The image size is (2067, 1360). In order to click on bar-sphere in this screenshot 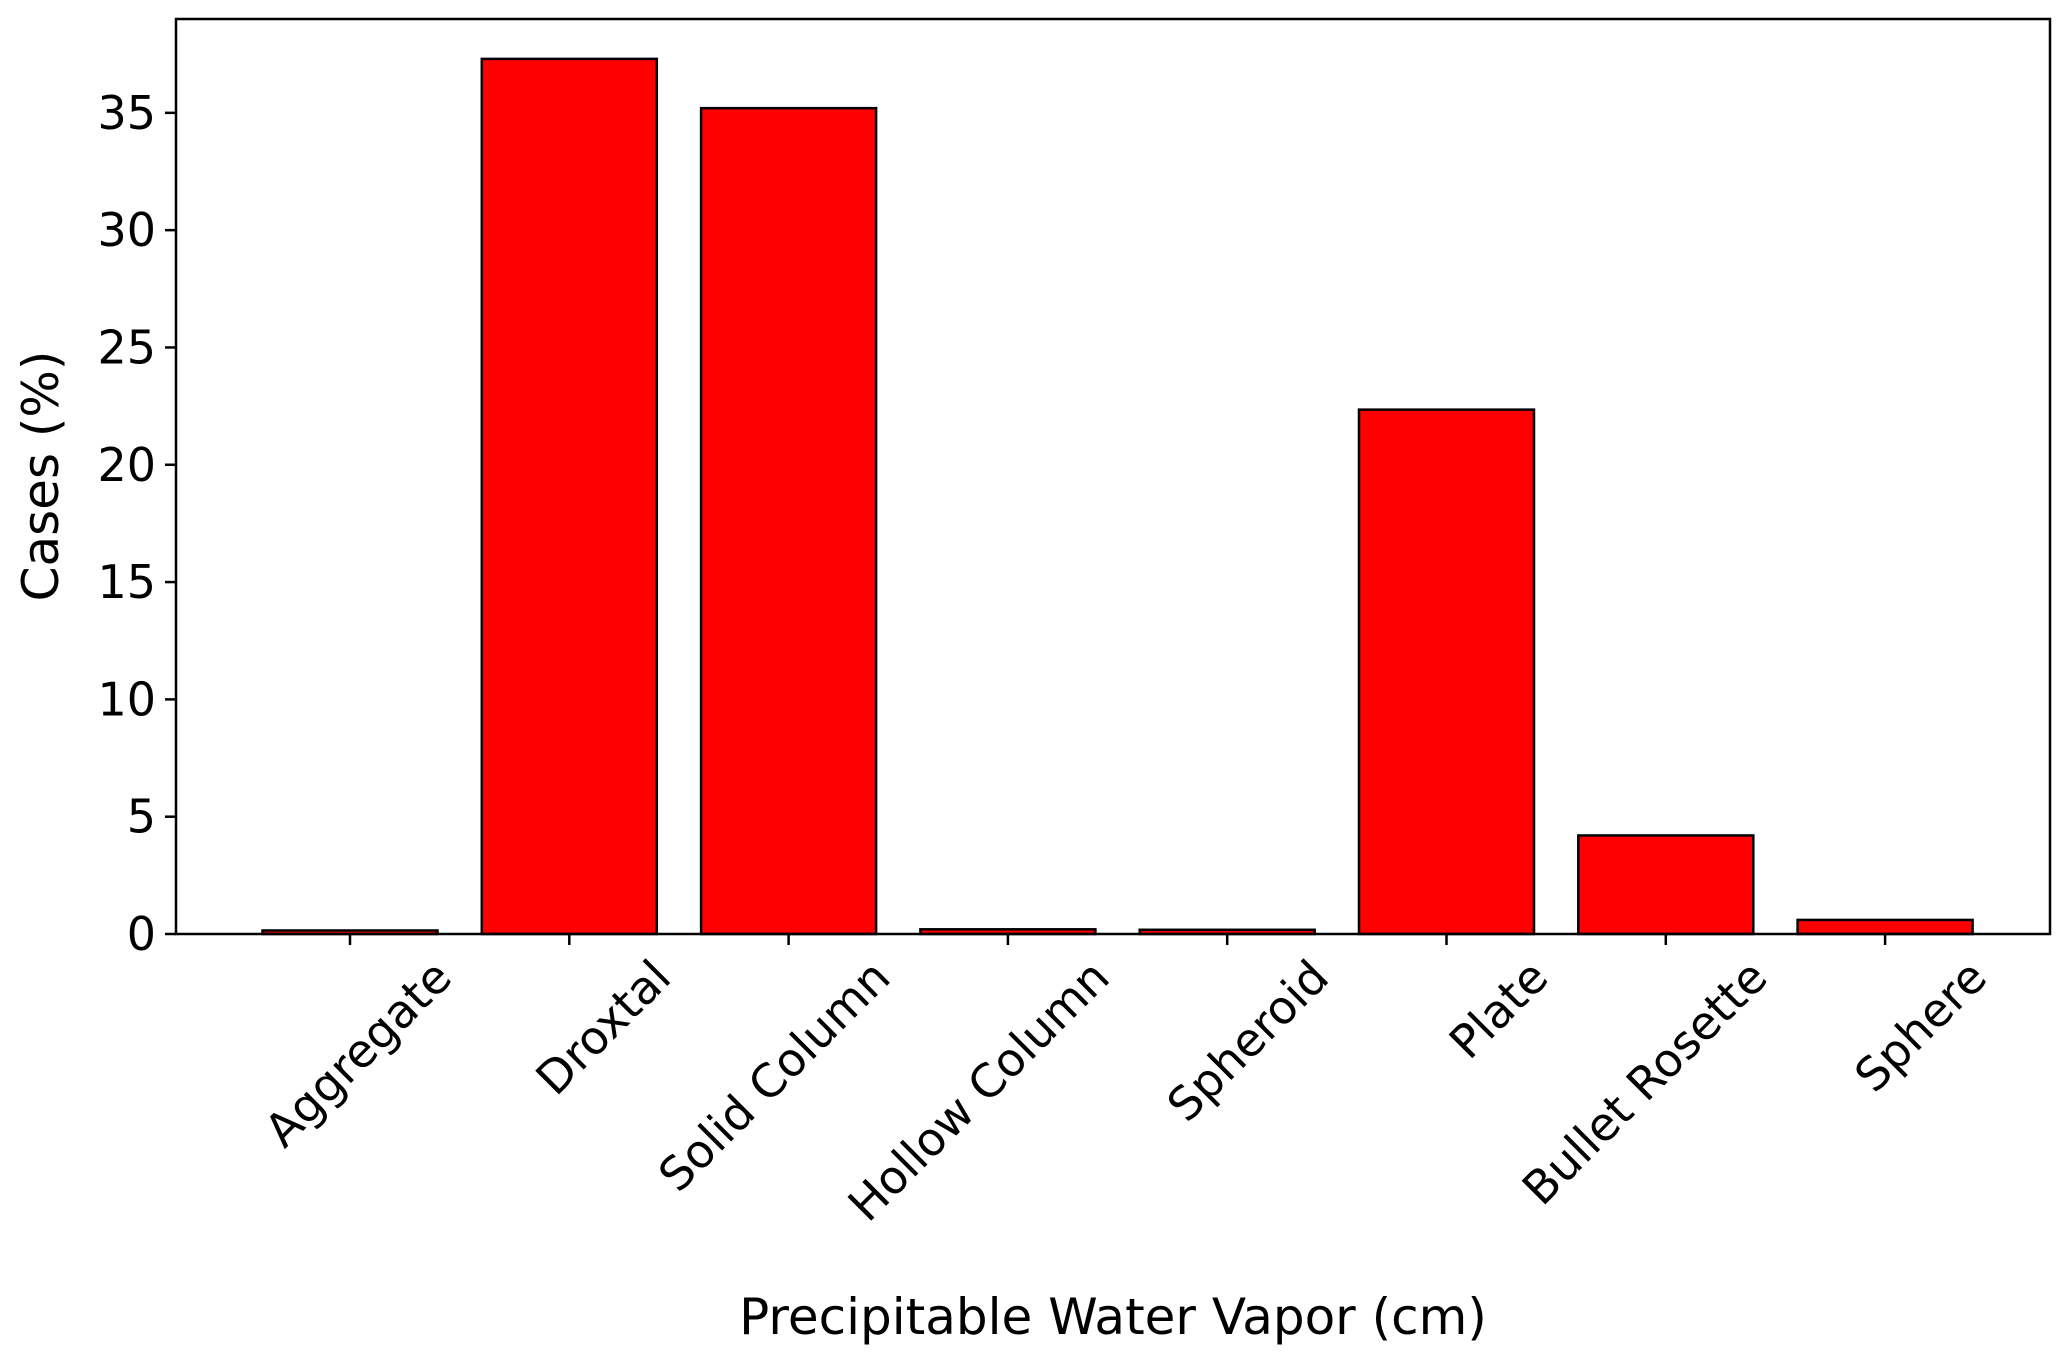, I will do `click(1885, 927)`.